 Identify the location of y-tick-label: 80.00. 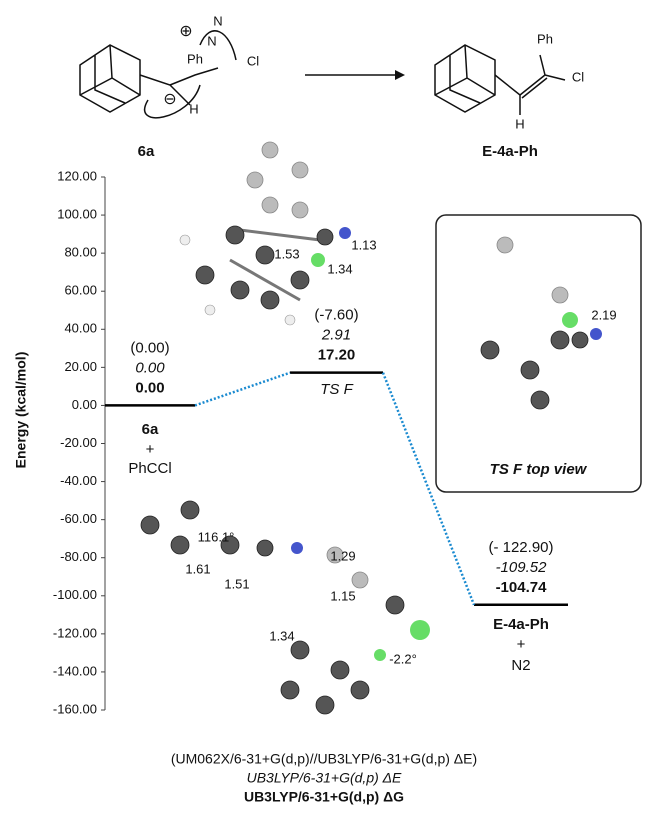
(80, 252).